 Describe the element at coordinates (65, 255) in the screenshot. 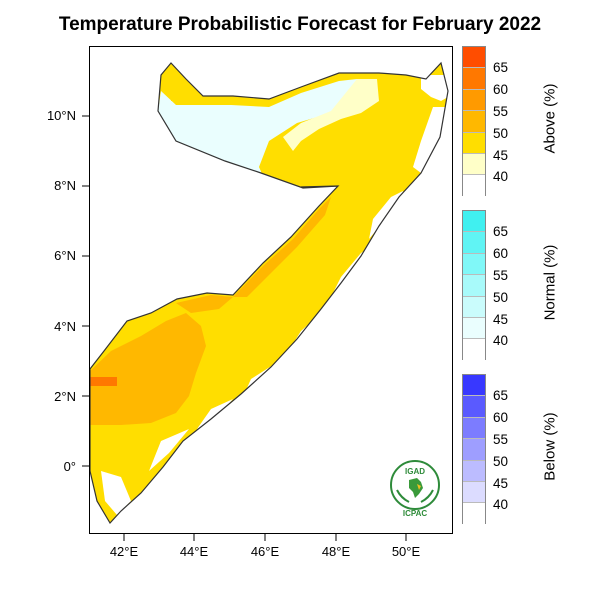

I see `y-tick-label: 6°N` at that location.